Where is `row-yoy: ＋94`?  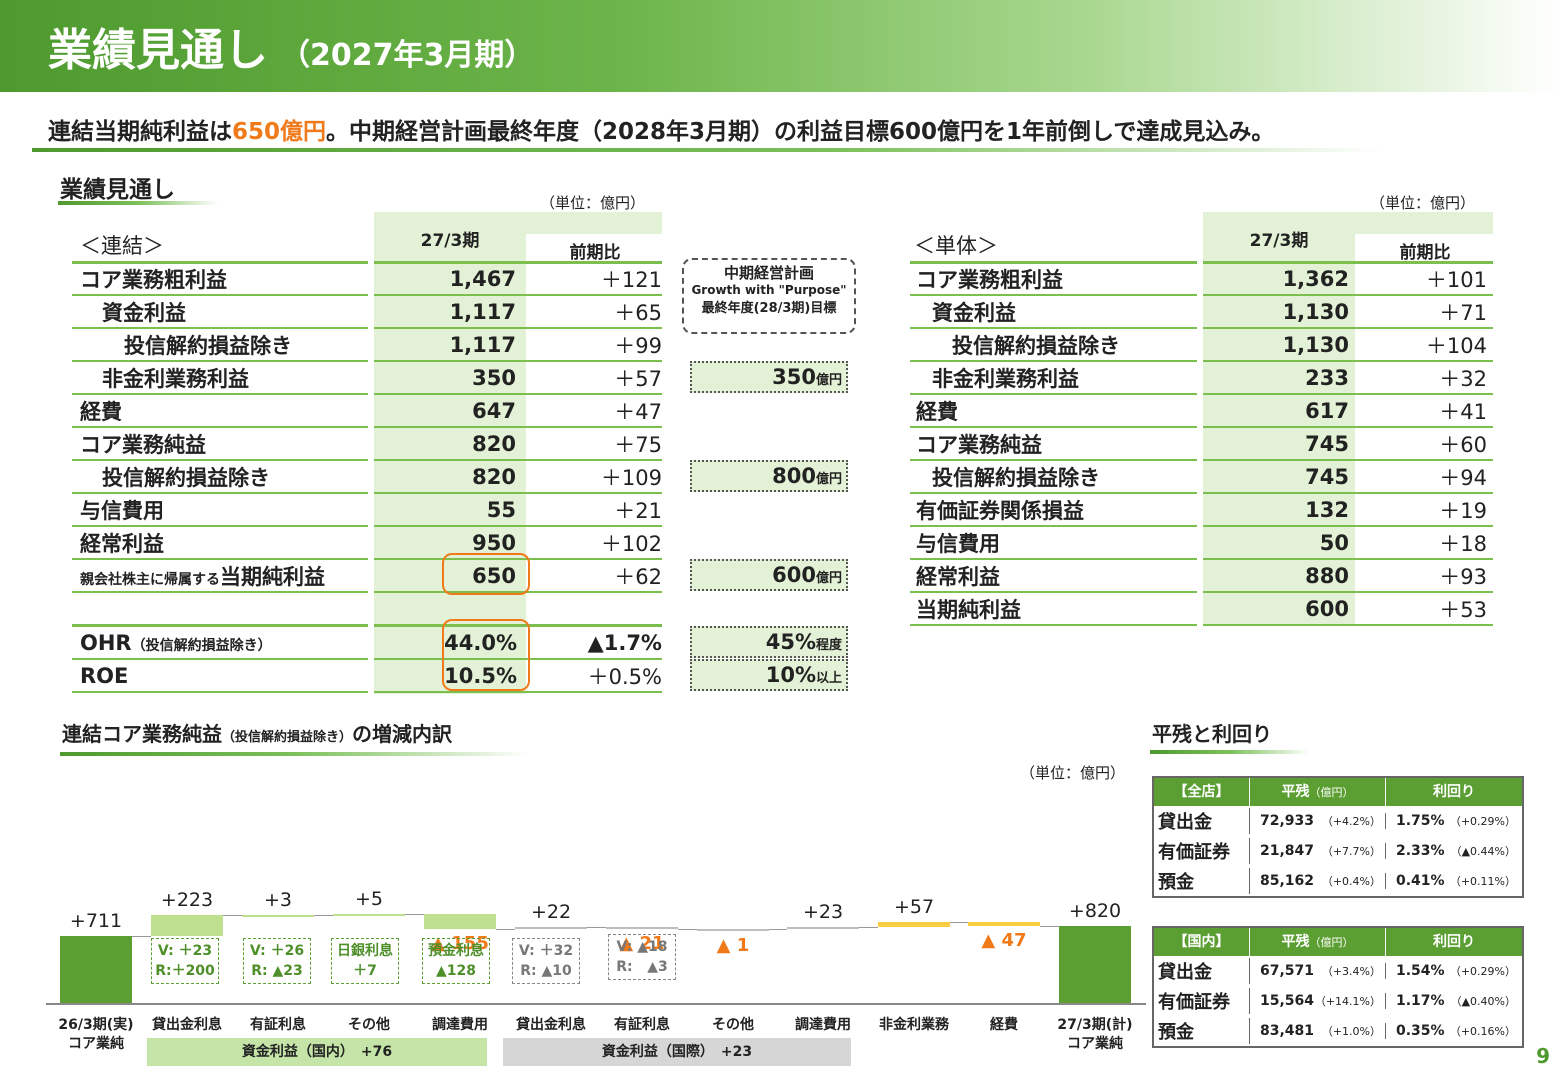
row-yoy: ＋94 is located at coordinates (1463, 477).